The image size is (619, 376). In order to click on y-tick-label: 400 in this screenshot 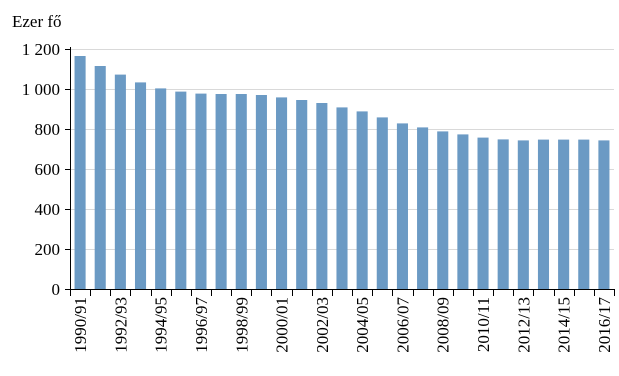, I will do `click(48, 209)`.